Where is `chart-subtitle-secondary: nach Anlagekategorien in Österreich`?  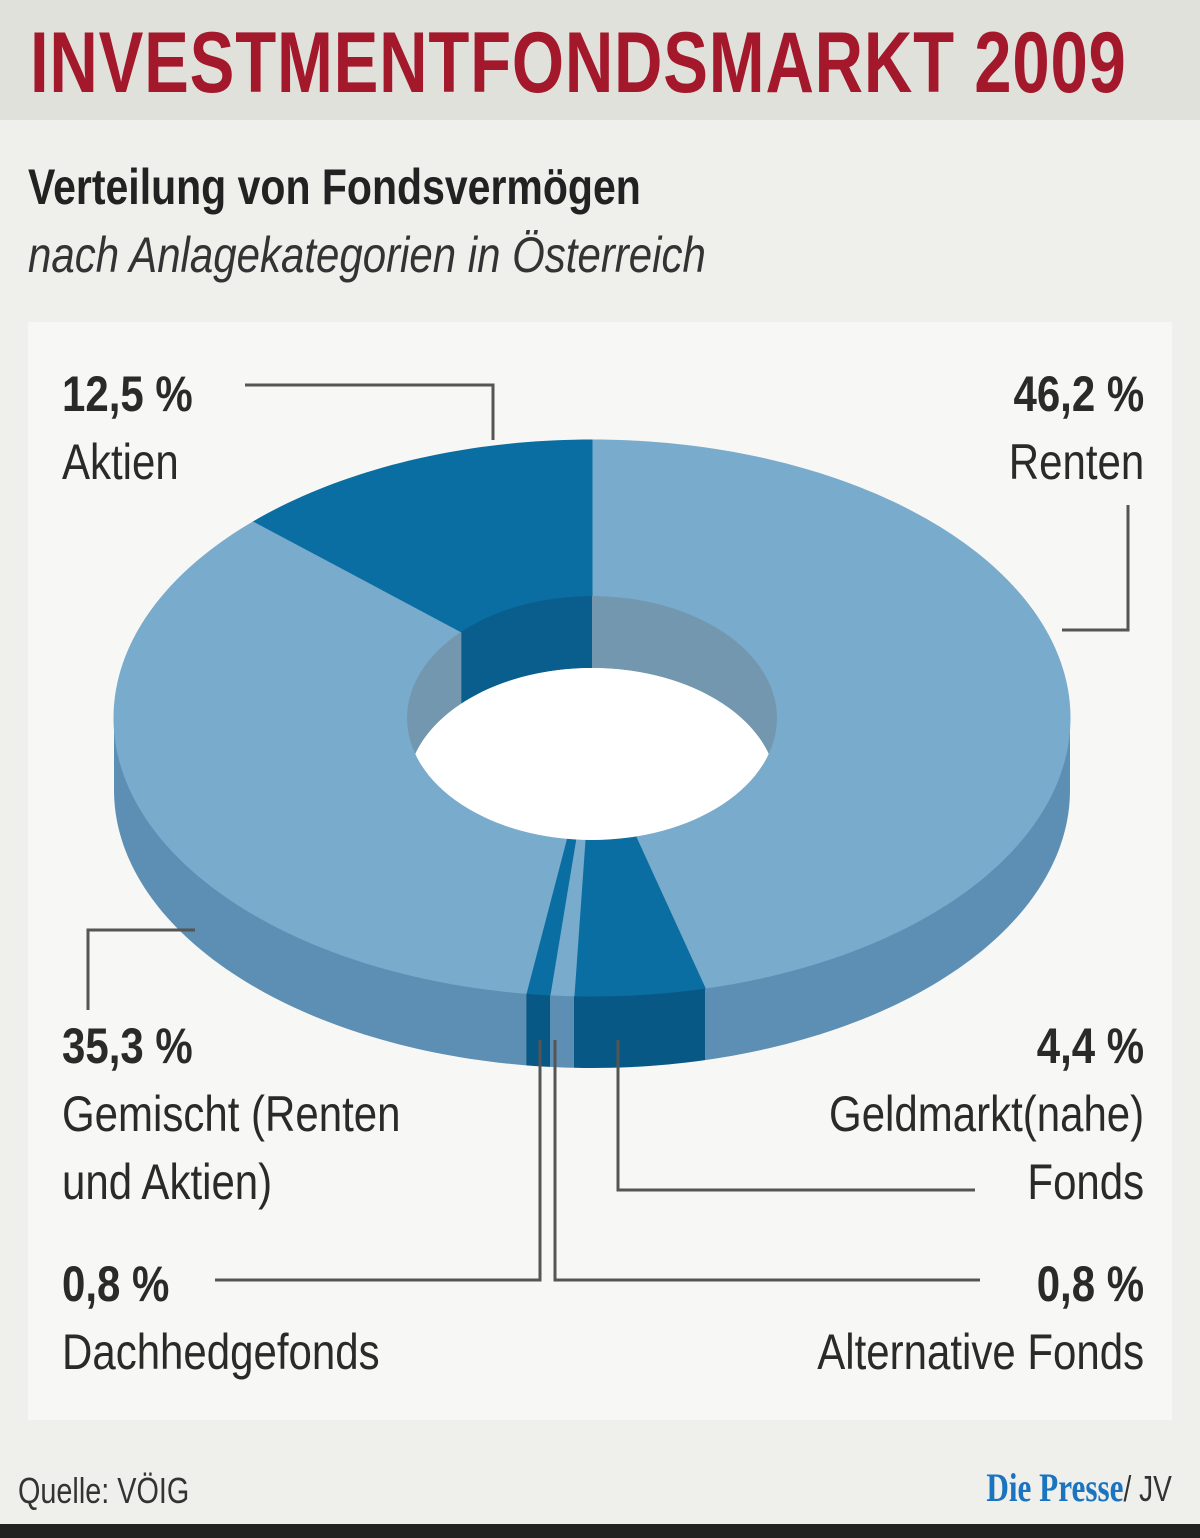 chart-subtitle-secondary: nach Anlagekategorien in Österreich is located at coordinates (367, 255).